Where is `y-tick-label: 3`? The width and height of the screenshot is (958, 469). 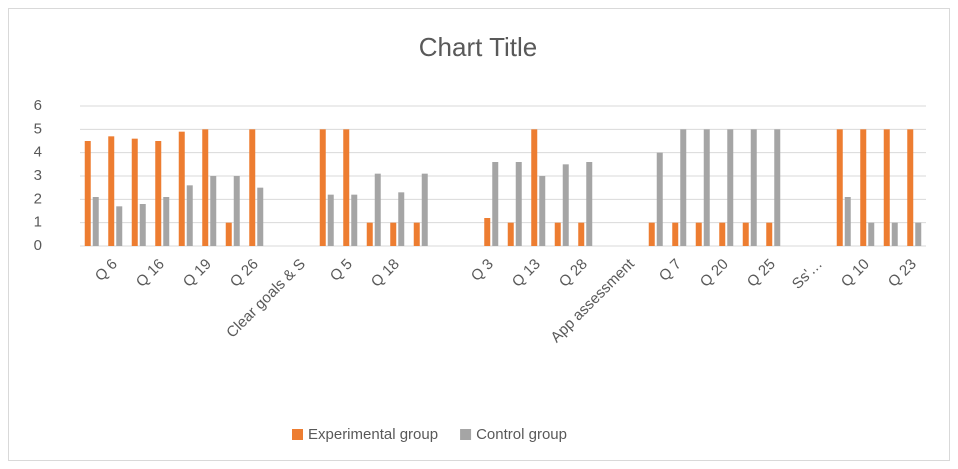
y-tick-label: 3 is located at coordinates (38, 175).